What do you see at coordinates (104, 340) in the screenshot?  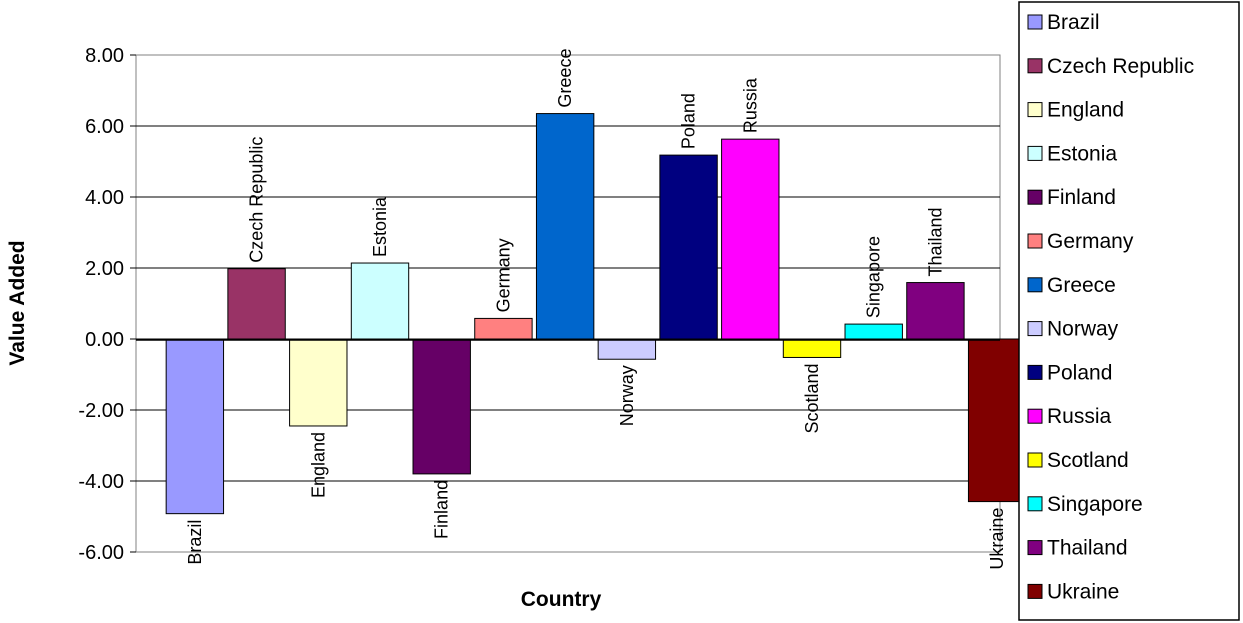 I see `y-tick-label: 0.00` at bounding box center [104, 340].